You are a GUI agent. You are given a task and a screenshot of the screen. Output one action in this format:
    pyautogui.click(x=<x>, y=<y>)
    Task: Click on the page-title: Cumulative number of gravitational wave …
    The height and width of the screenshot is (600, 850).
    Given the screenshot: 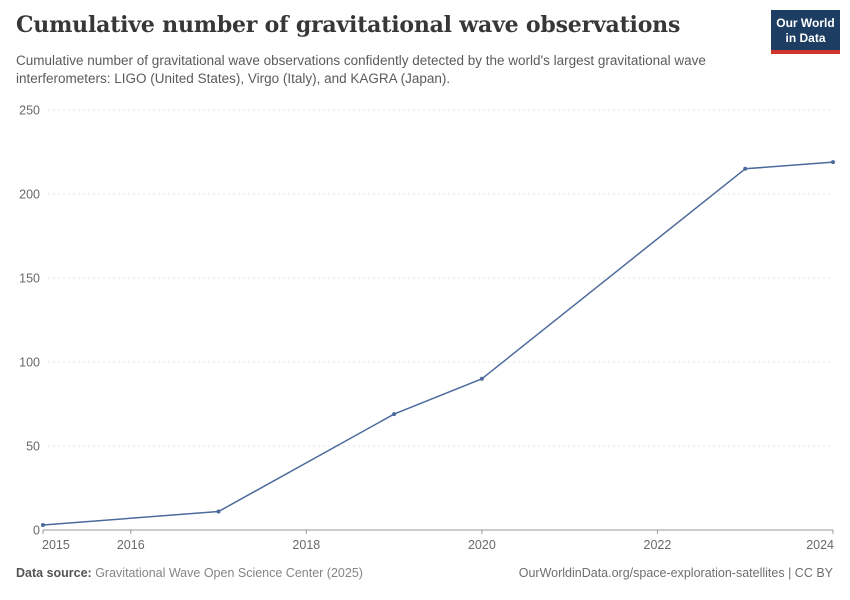 What is the action you would take?
    pyautogui.click(x=348, y=25)
    